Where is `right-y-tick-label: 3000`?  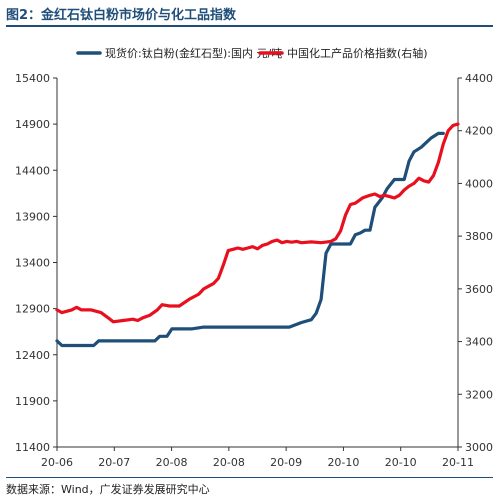 right-y-tick-label: 3000 is located at coordinates (479, 447).